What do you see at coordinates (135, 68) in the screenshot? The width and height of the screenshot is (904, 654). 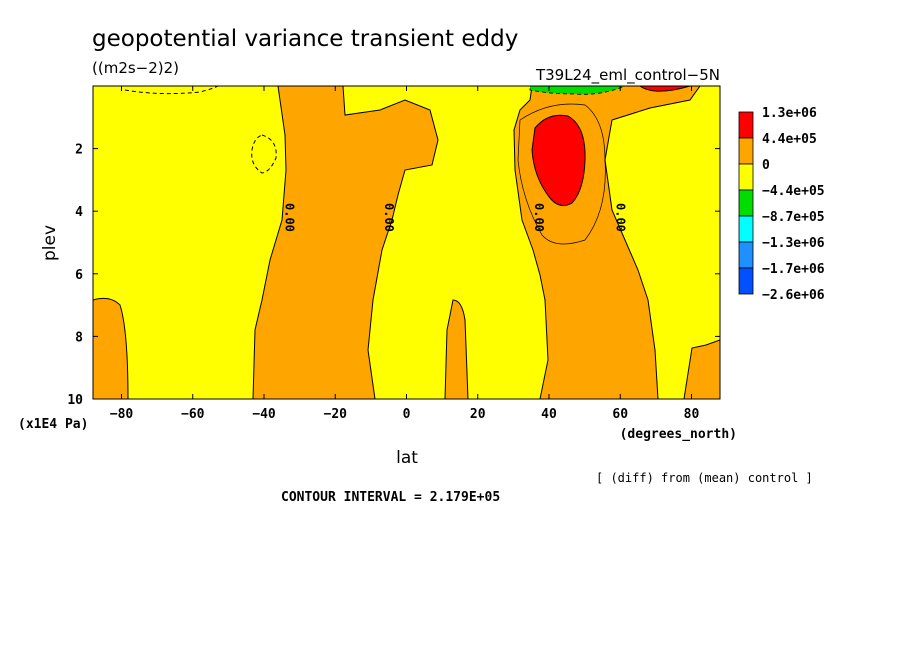 I see `units-label: ((m2s−2)2)` at bounding box center [135, 68].